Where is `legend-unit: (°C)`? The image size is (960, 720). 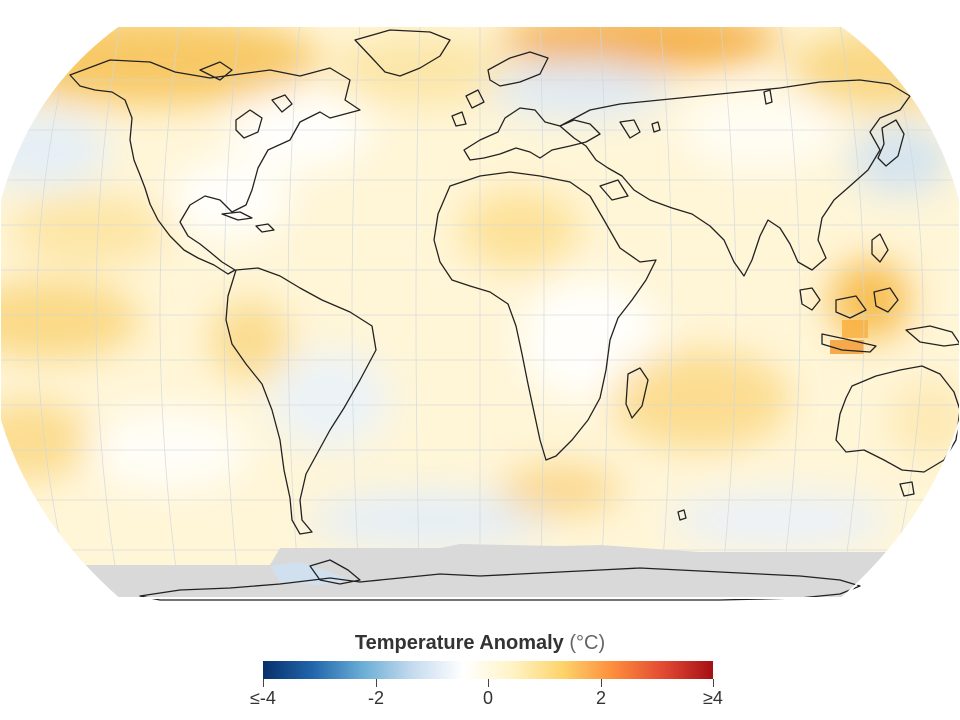
legend-unit: (°C) is located at coordinates (587, 643).